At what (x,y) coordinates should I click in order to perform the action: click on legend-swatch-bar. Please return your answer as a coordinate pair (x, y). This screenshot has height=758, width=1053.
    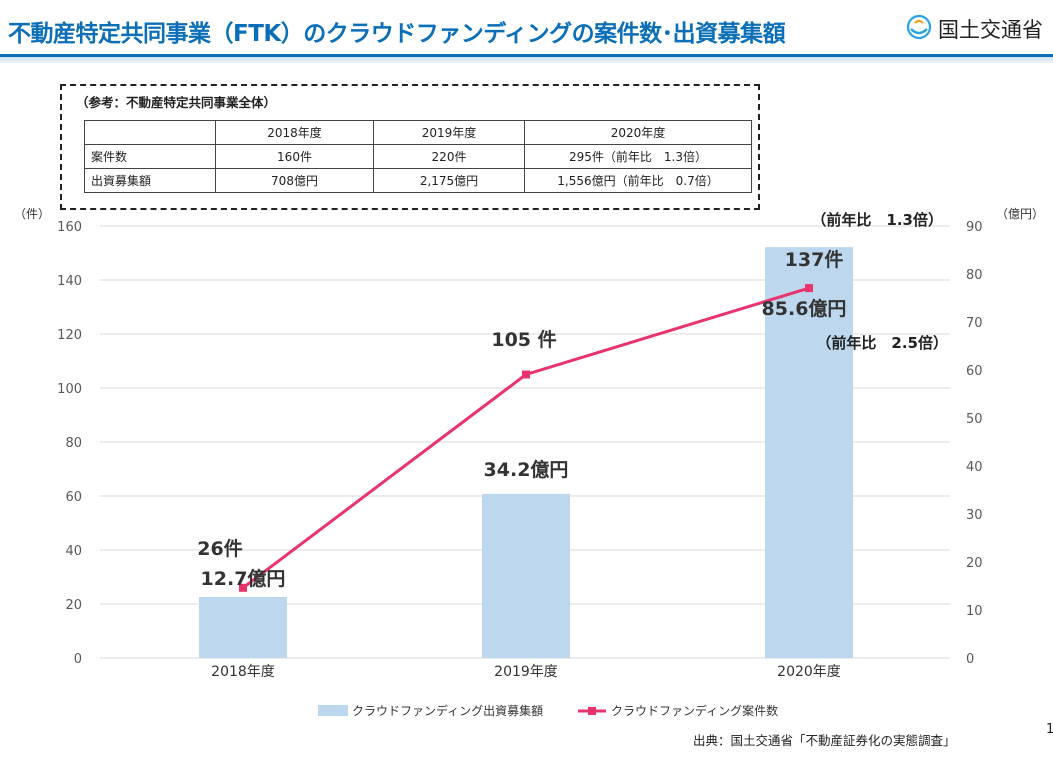
    Looking at the image, I should click on (333, 710).